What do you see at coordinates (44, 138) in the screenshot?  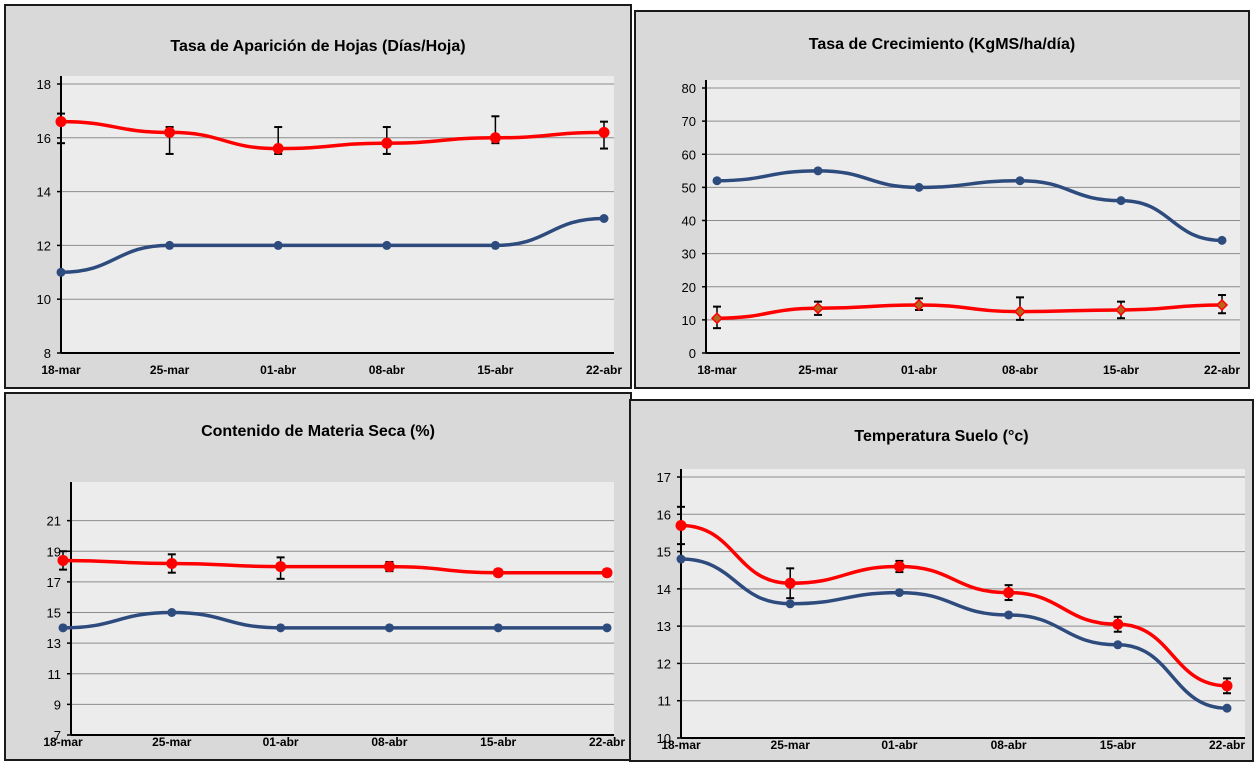 I see `y-tick-label: 16` at bounding box center [44, 138].